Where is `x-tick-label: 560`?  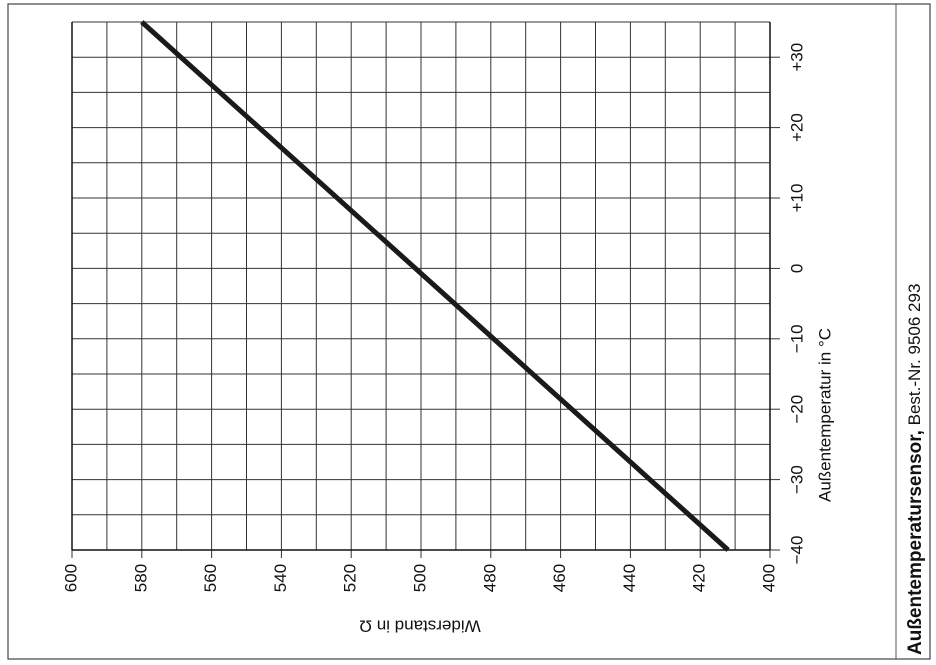
x-tick-label: 560 is located at coordinates (210, 578).